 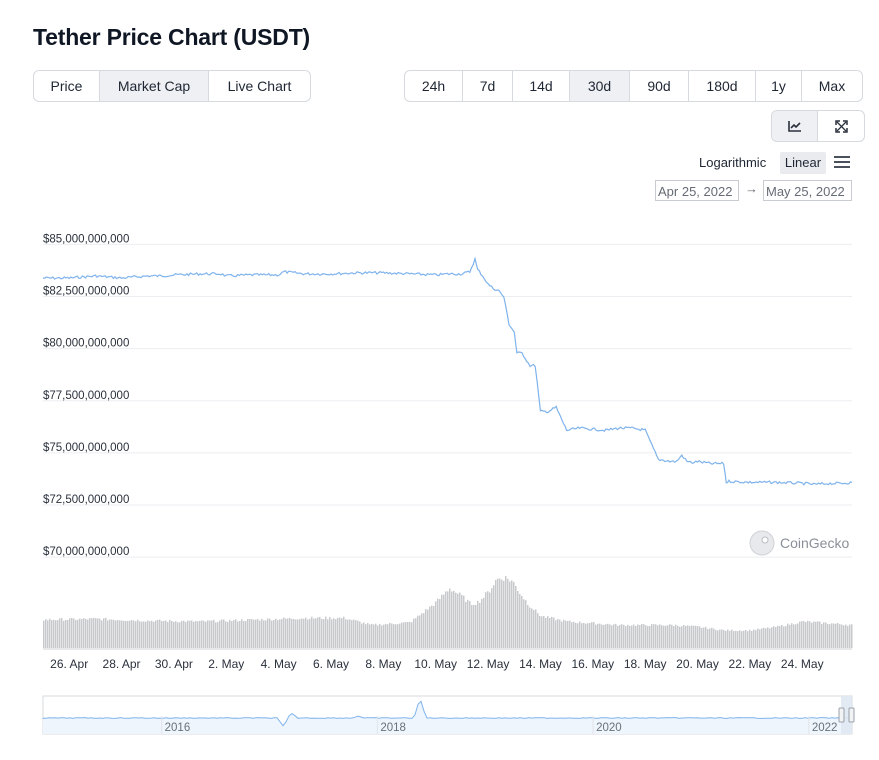 What do you see at coordinates (803, 163) in the screenshot?
I see `linear-toggle: Linear` at bounding box center [803, 163].